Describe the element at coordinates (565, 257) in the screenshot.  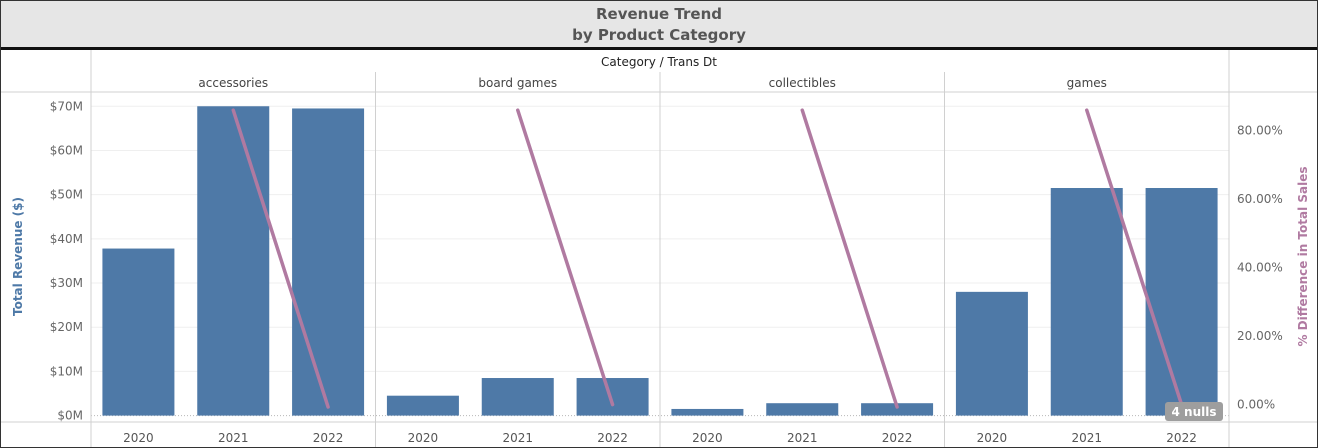
I see `pct-line-board-games` at that location.